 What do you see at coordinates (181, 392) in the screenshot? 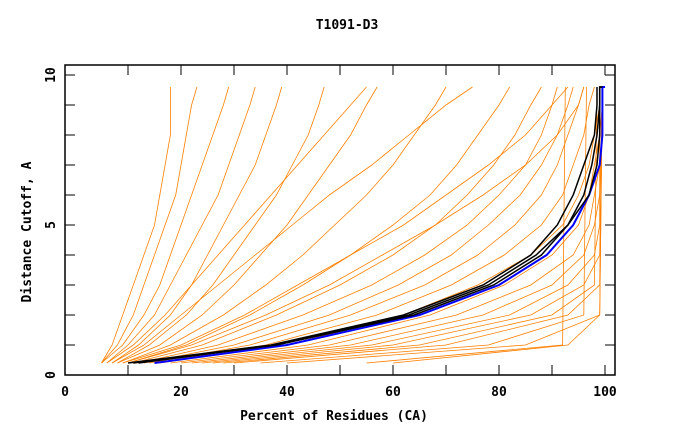
I see `x-tick-label: 20` at bounding box center [181, 392].